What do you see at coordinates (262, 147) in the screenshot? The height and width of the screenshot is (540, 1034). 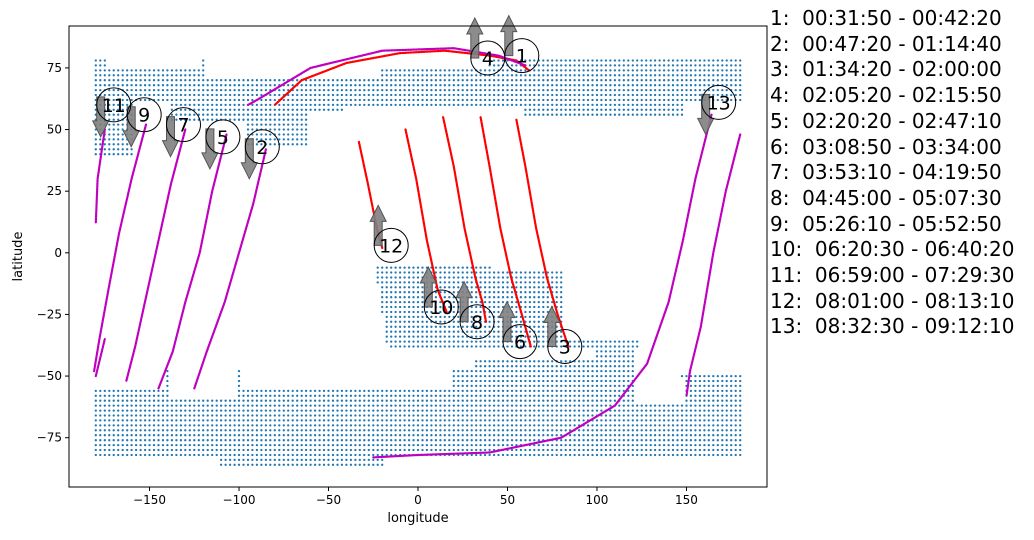 I see `marker-circle` at bounding box center [262, 147].